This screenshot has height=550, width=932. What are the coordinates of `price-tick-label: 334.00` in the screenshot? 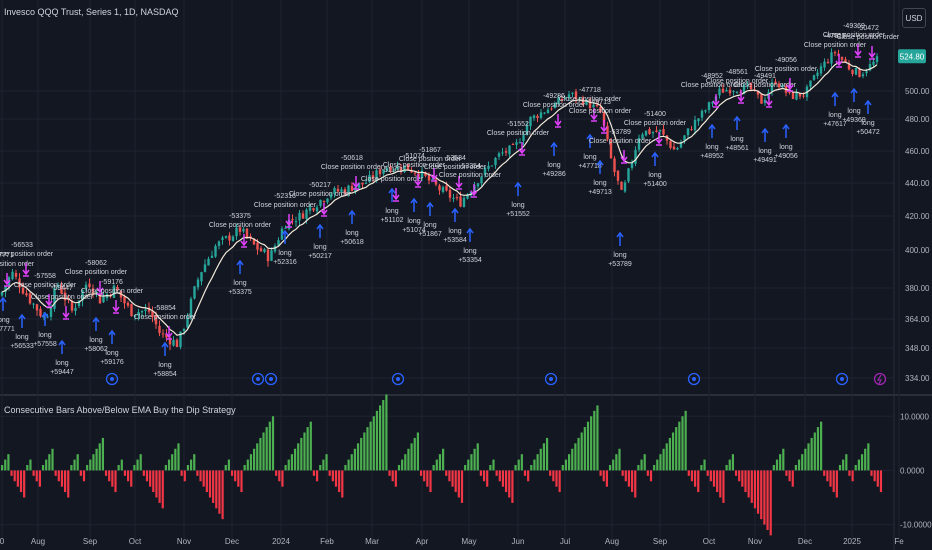 It's located at (917, 378).